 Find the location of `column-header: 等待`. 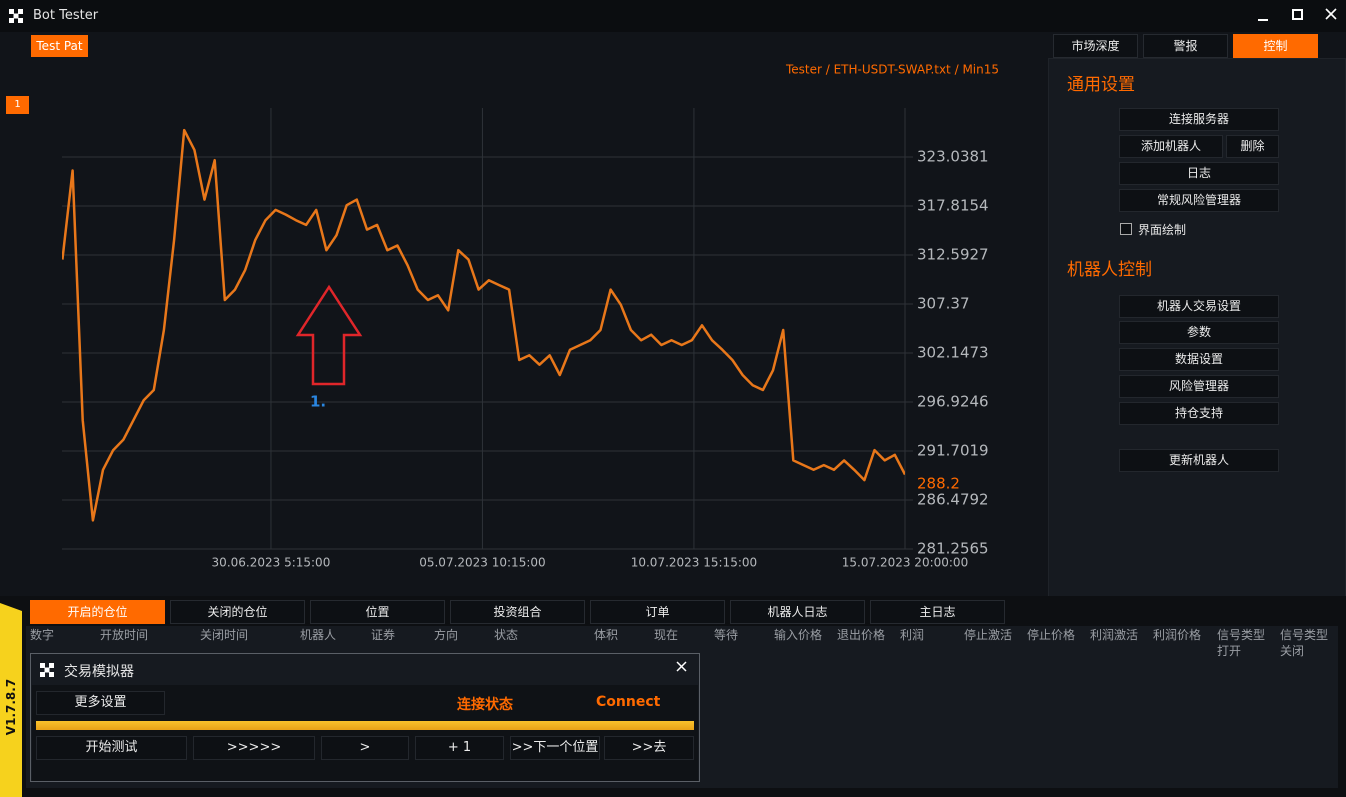

column-header: 等待 is located at coordinates (726, 635).